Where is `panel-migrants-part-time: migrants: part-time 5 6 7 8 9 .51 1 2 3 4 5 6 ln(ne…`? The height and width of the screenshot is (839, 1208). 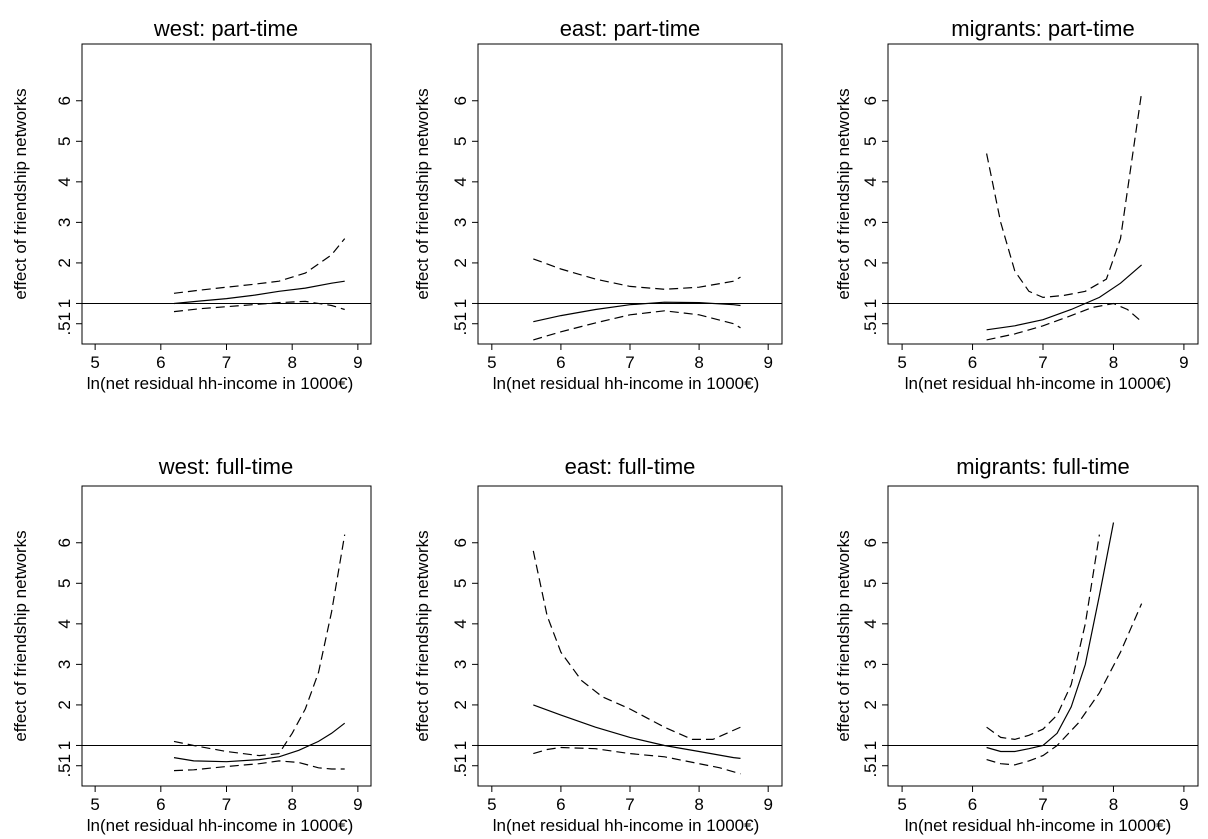
panel-migrants-part-time: migrants: part-time 5 6 7 8 9 .51 1 2 3 4 5 6 ln(ne… is located at coordinates (1016, 204).